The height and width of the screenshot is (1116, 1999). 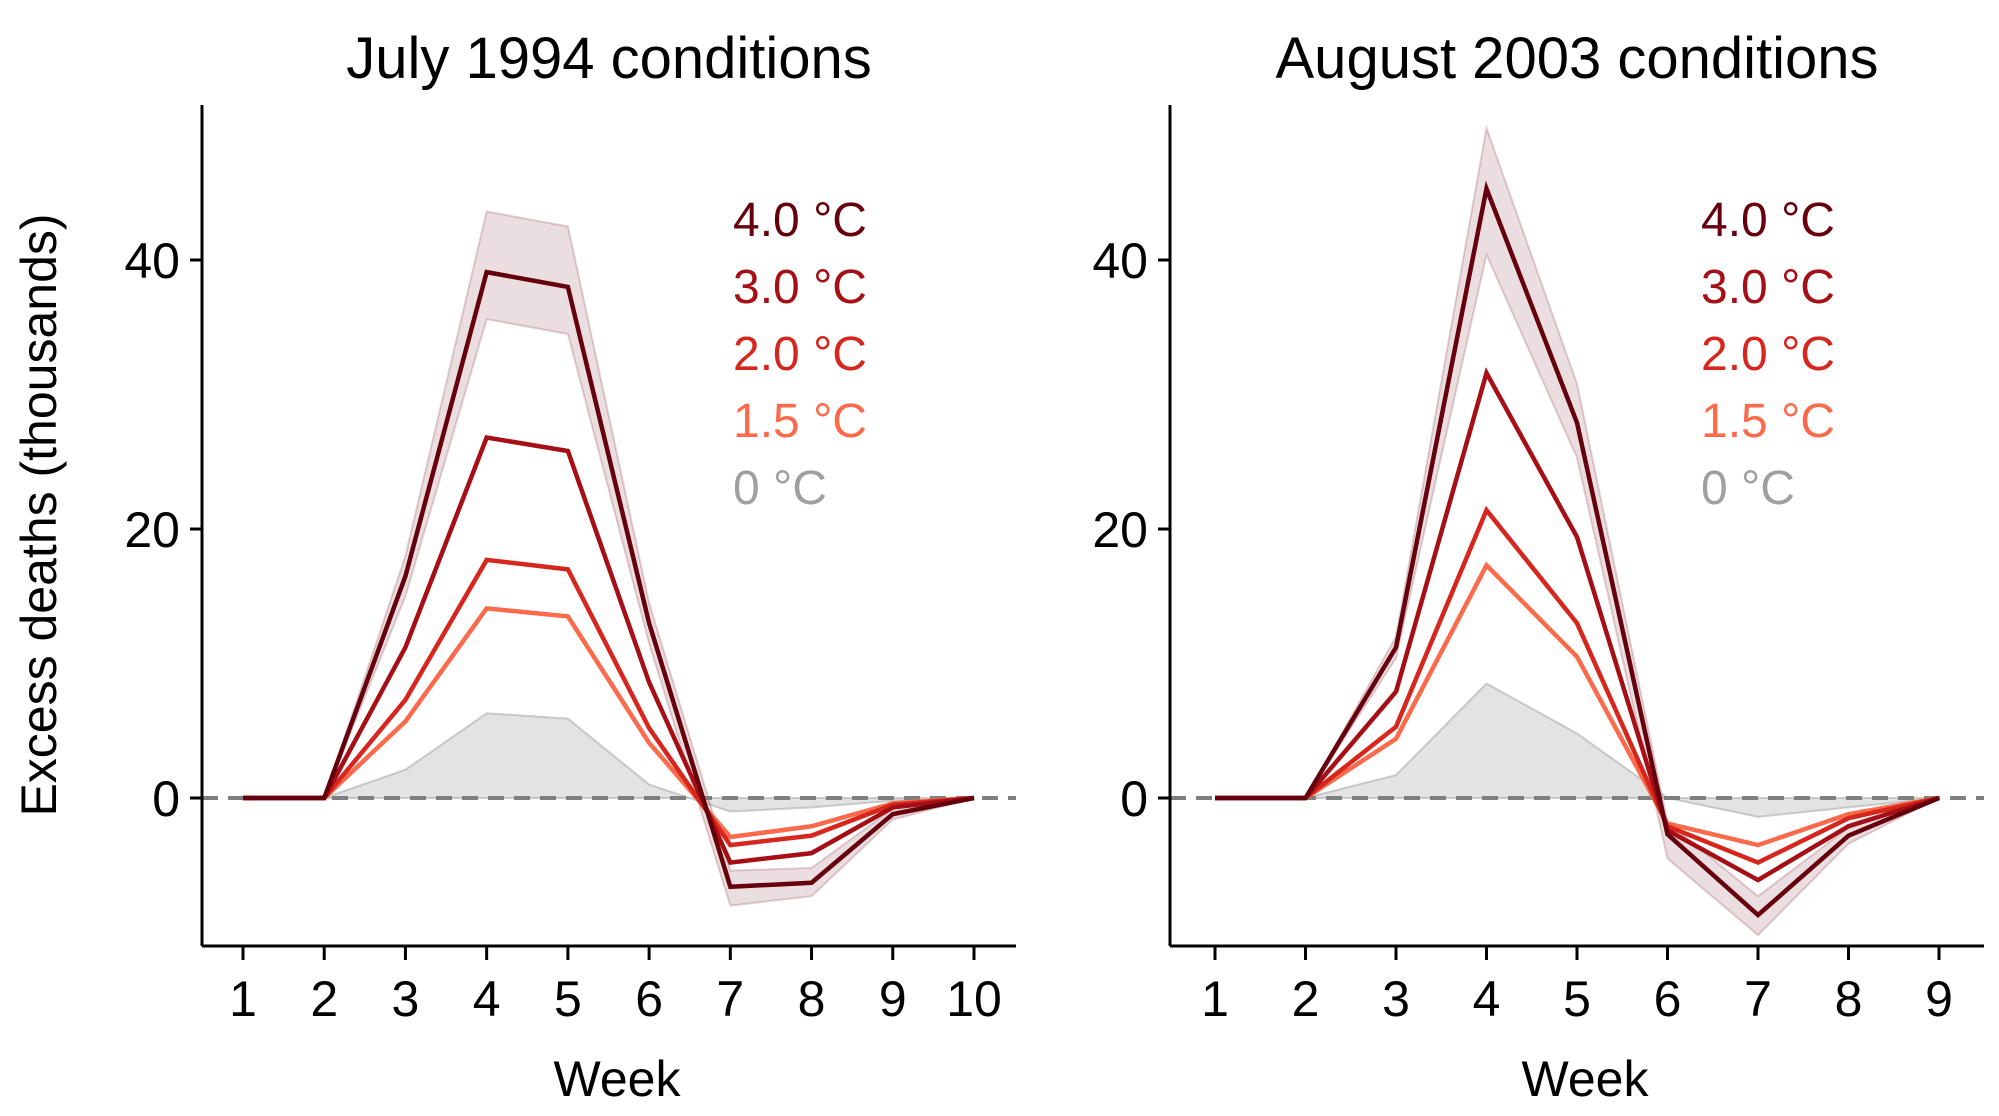 What do you see at coordinates (39, 514) in the screenshot?
I see `y-axis-label: Excess deaths (thousands)` at bounding box center [39, 514].